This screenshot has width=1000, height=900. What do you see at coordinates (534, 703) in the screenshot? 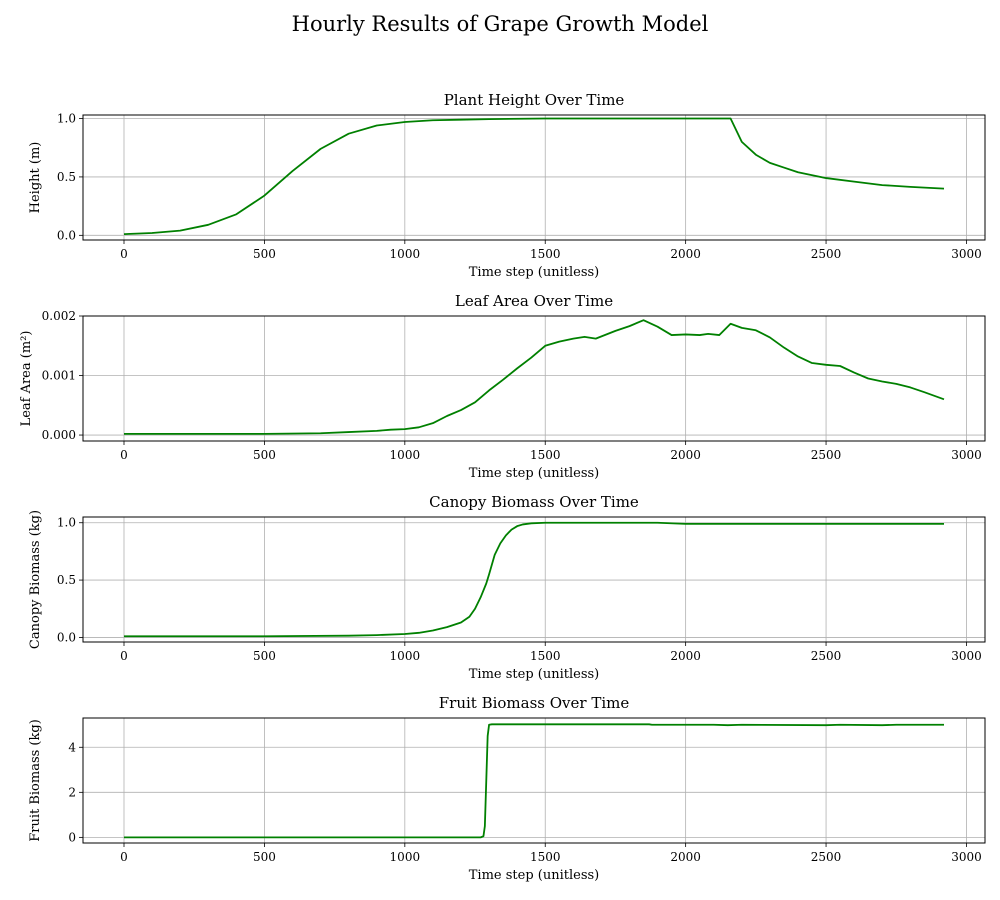
I see `subplot-title: Fruit Biomass Over Time` at bounding box center [534, 703].